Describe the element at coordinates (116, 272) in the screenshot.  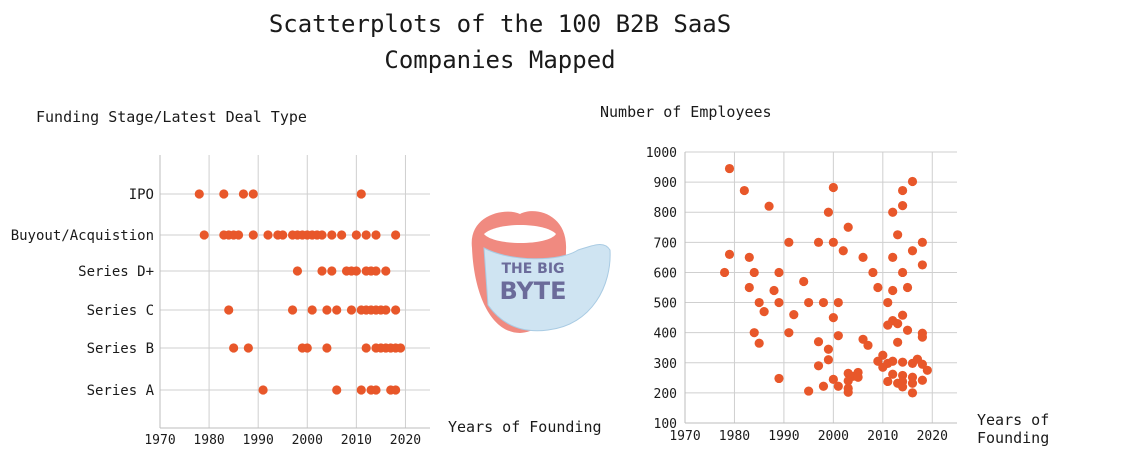
I see `y-category-label: Series D+` at that location.